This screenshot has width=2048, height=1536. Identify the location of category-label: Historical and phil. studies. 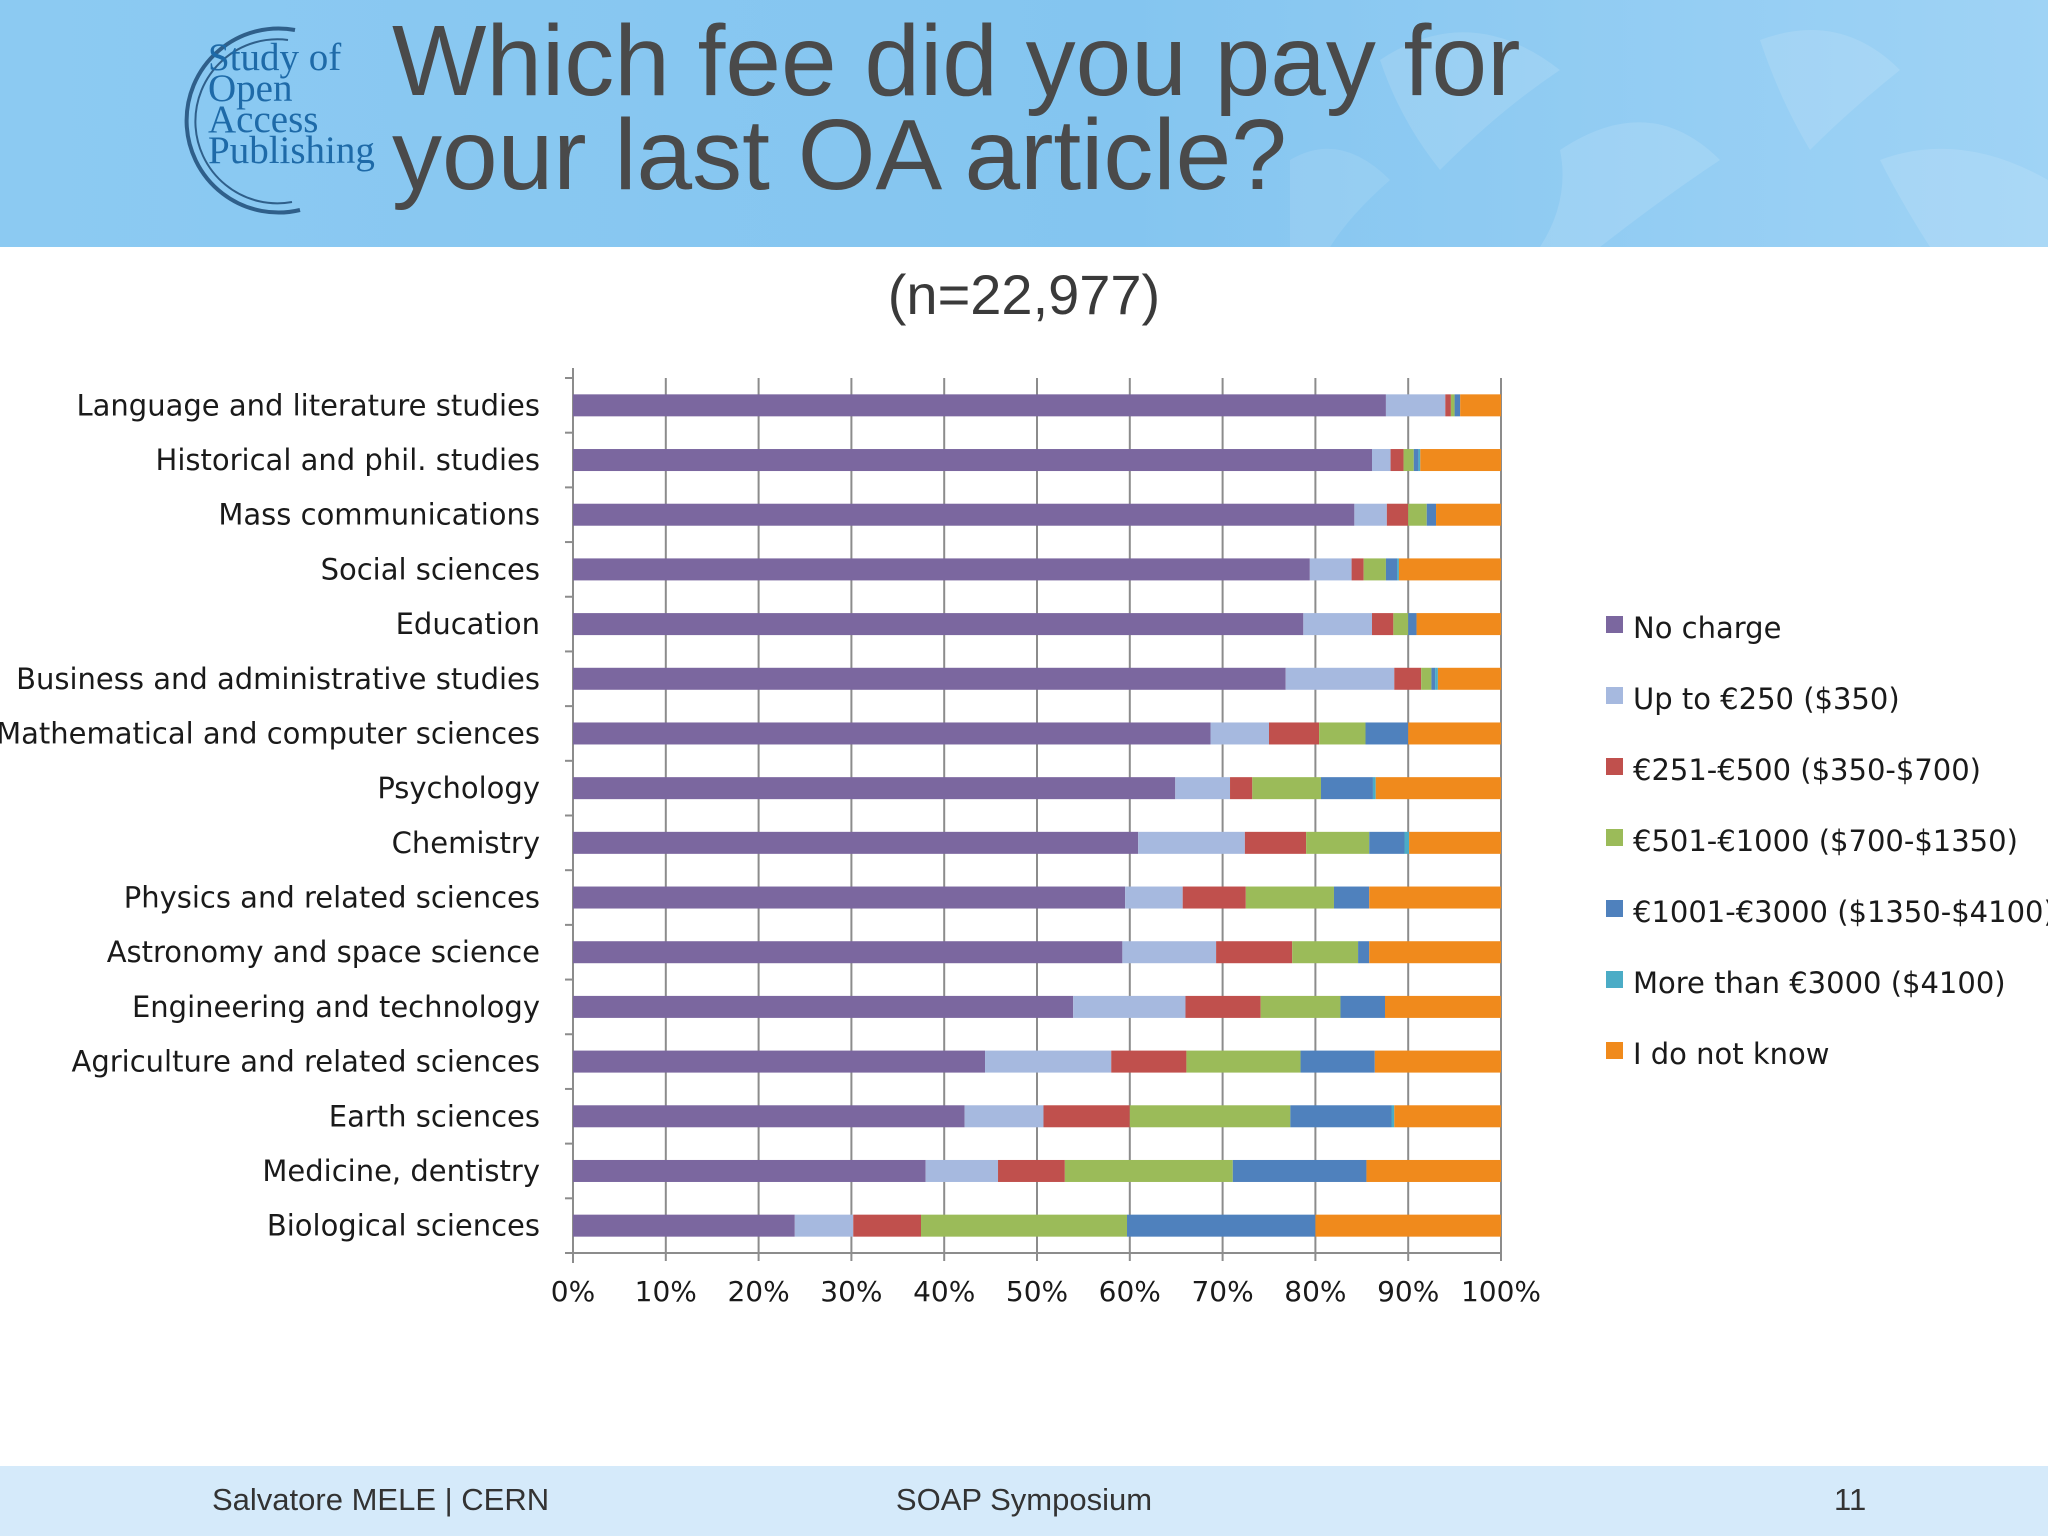
(348, 460).